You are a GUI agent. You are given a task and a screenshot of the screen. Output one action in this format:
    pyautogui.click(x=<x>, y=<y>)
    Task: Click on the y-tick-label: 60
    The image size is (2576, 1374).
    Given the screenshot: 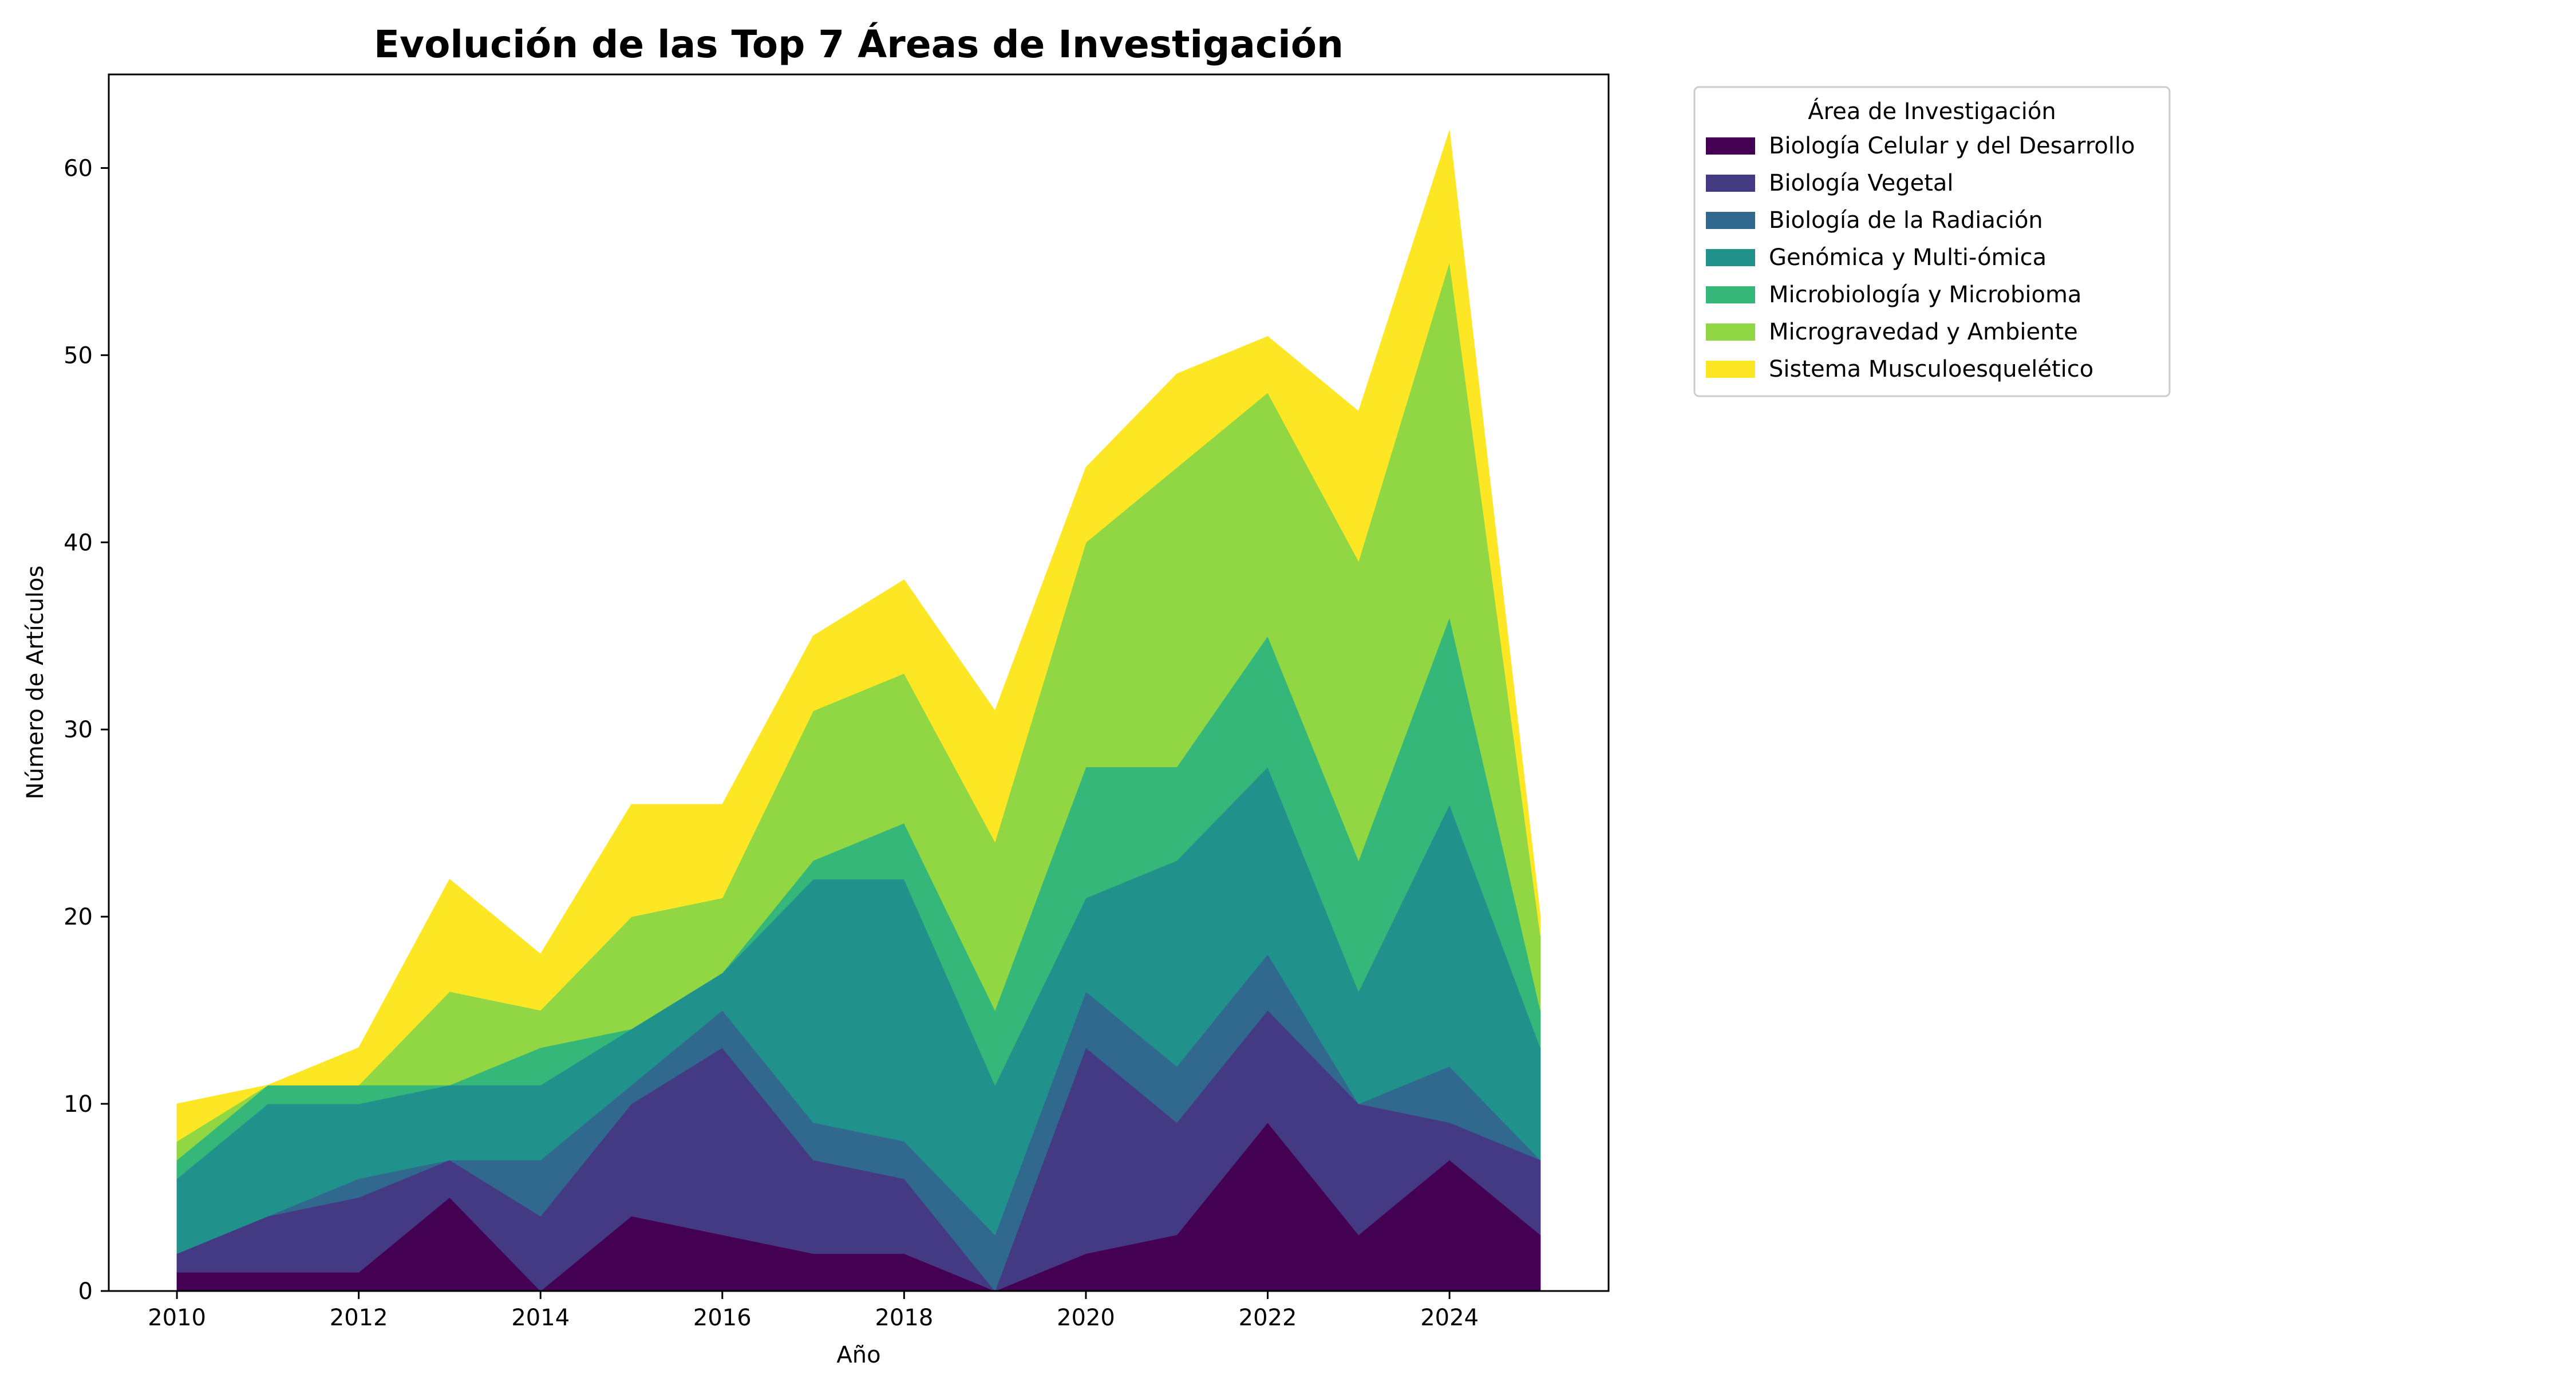 What is the action you would take?
    pyautogui.click(x=78, y=168)
    